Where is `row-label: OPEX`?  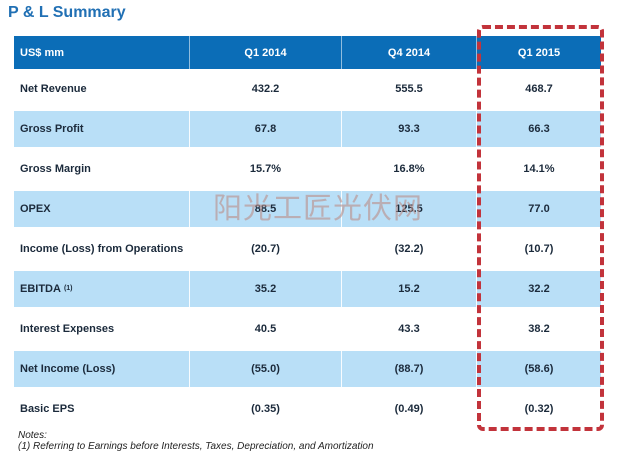 row-label: OPEX is located at coordinates (102, 209).